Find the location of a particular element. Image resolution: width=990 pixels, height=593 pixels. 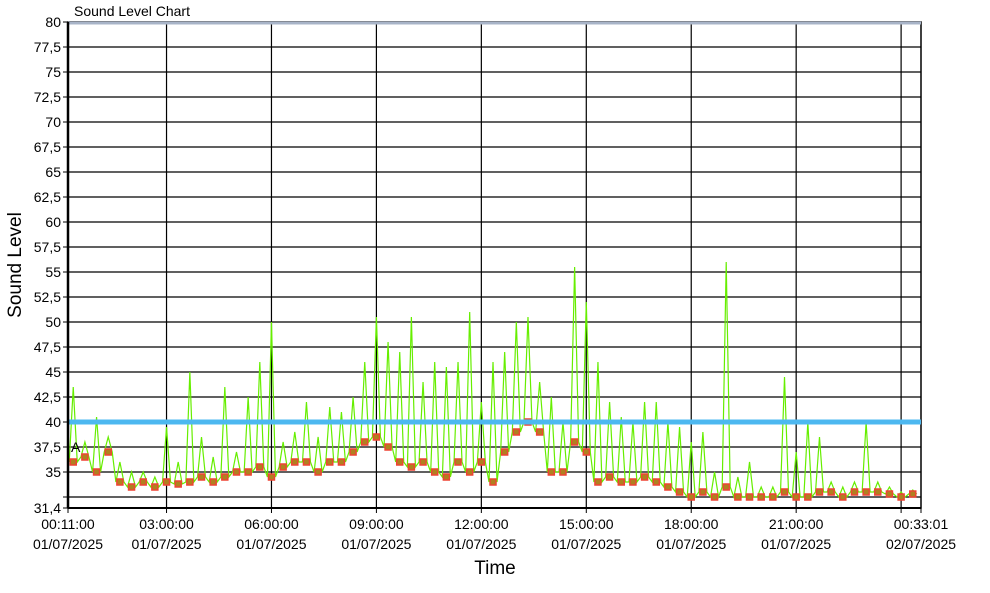

y-tick-label: 62,5 is located at coordinates (47, 197).